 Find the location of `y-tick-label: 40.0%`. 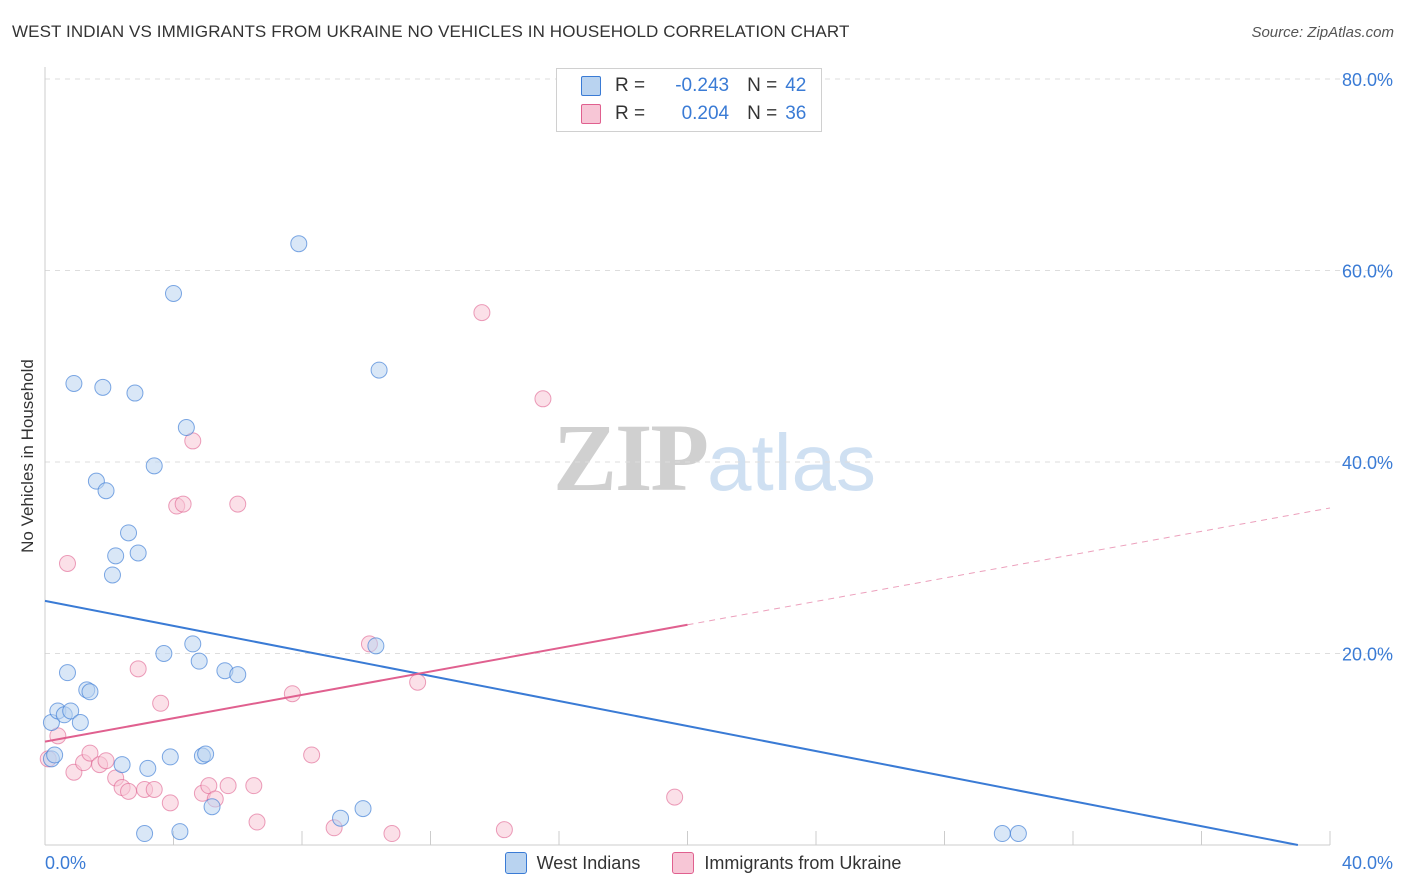

y-tick-label: 40.0% is located at coordinates (1367, 463).